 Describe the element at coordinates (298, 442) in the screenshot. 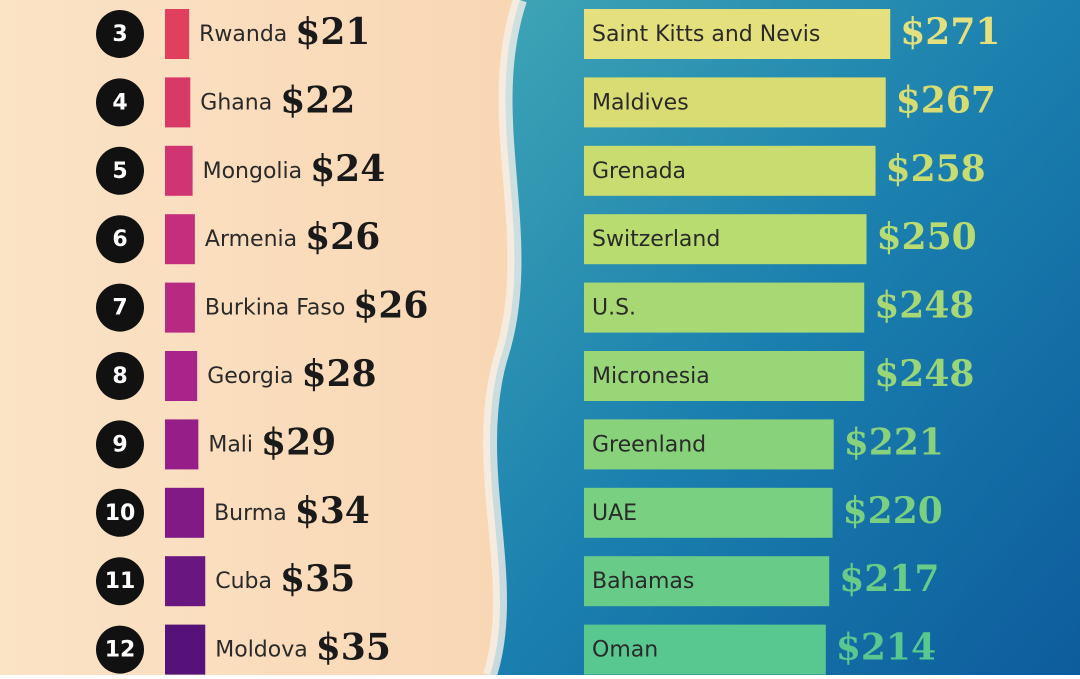

I see `value-label: $29` at that location.